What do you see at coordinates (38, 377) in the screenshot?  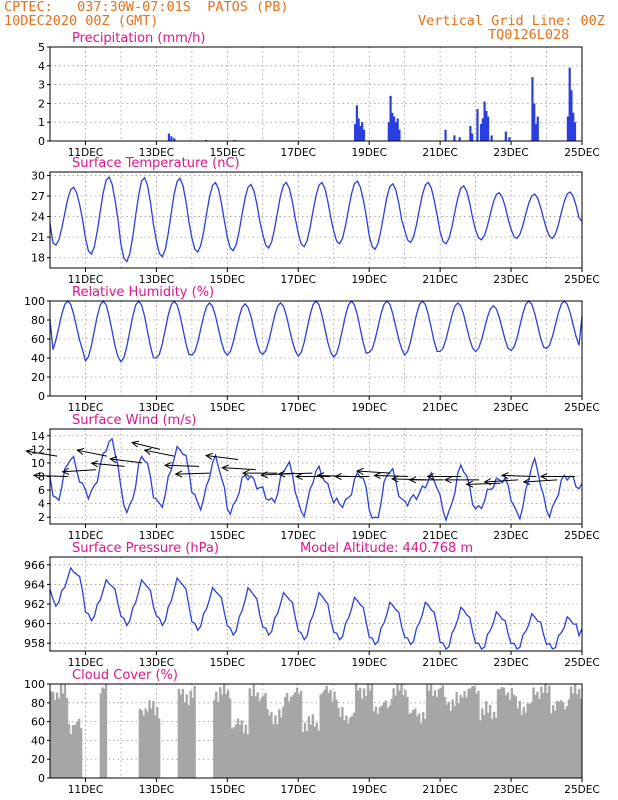 I see `y-tick-label: 20` at bounding box center [38, 377].